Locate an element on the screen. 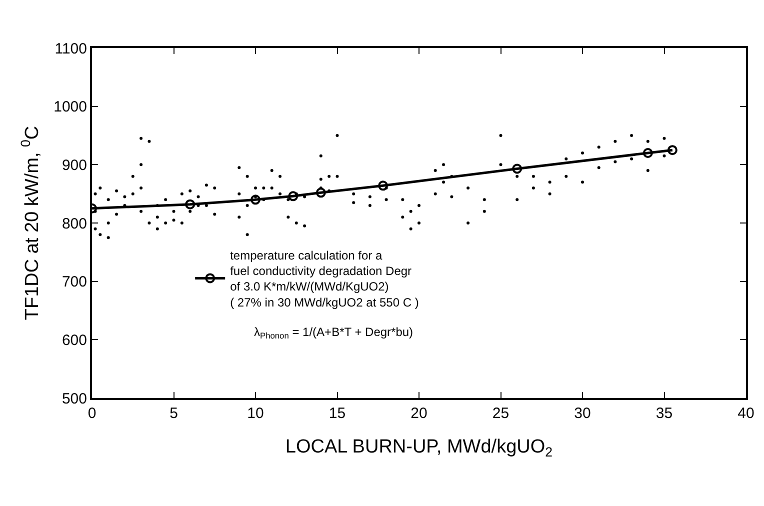 The height and width of the screenshot is (506, 764). x-tick-label: 30 is located at coordinates (582, 413).